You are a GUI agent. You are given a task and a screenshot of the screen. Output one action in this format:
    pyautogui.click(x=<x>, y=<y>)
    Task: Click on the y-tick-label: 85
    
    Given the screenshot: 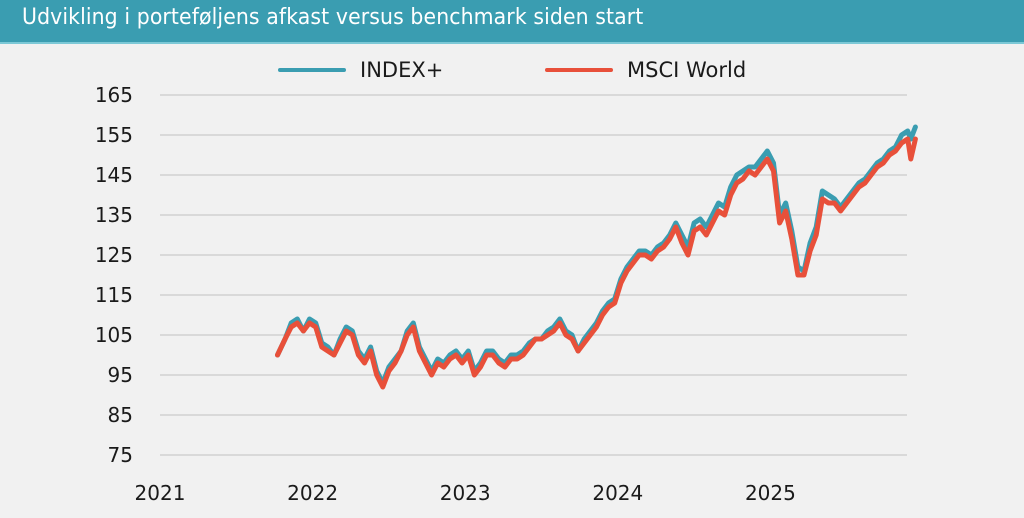 What is the action you would take?
    pyautogui.click(x=120, y=415)
    